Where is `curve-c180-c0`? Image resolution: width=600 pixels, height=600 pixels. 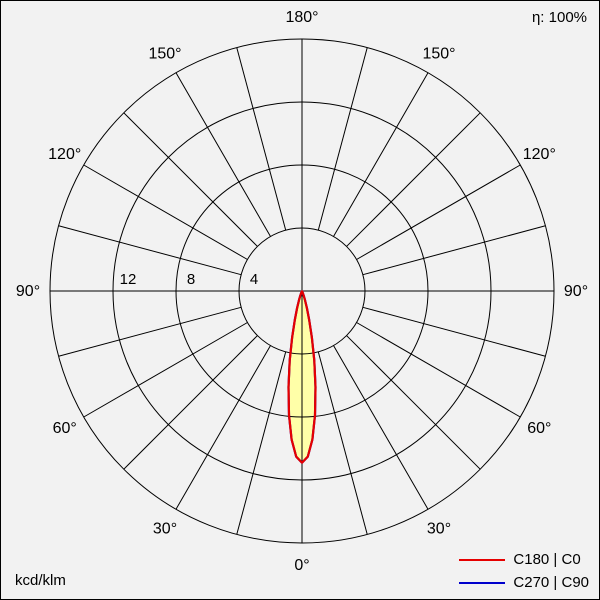 curve-c180-c0 is located at coordinates (302, 377).